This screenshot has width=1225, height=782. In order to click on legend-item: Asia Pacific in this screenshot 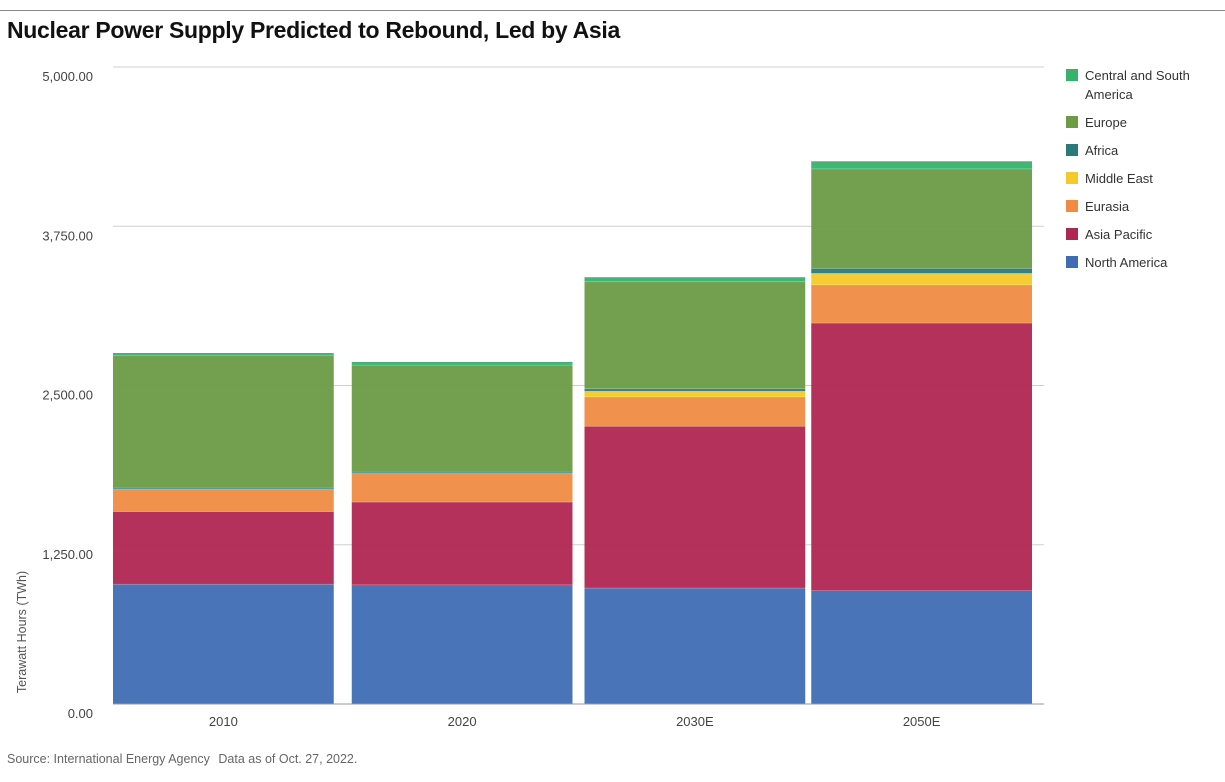, I will do `click(1141, 234)`.